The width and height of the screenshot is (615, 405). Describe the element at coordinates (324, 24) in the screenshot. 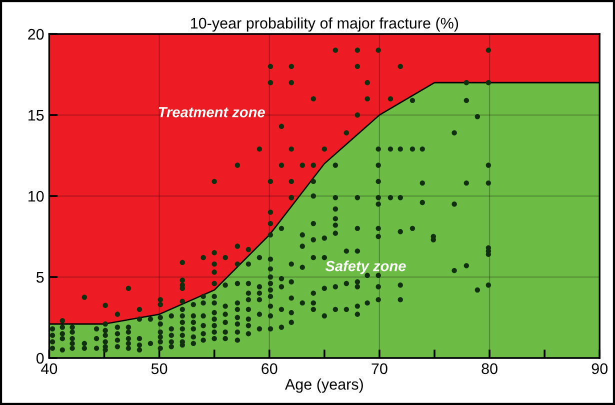

I see `chart-title: 10-year probability of major fracture (%)` at that location.